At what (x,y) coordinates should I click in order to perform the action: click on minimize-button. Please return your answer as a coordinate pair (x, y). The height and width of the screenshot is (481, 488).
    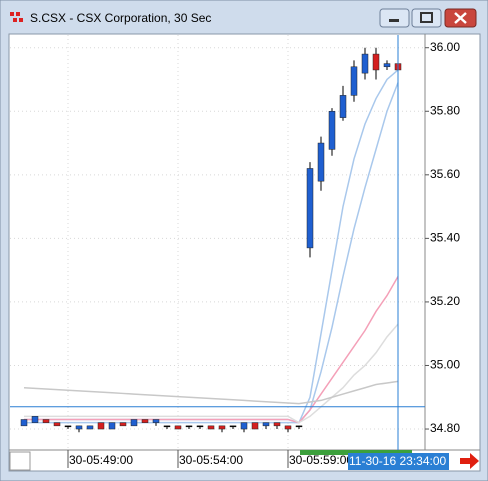
    Looking at the image, I should click on (394, 18).